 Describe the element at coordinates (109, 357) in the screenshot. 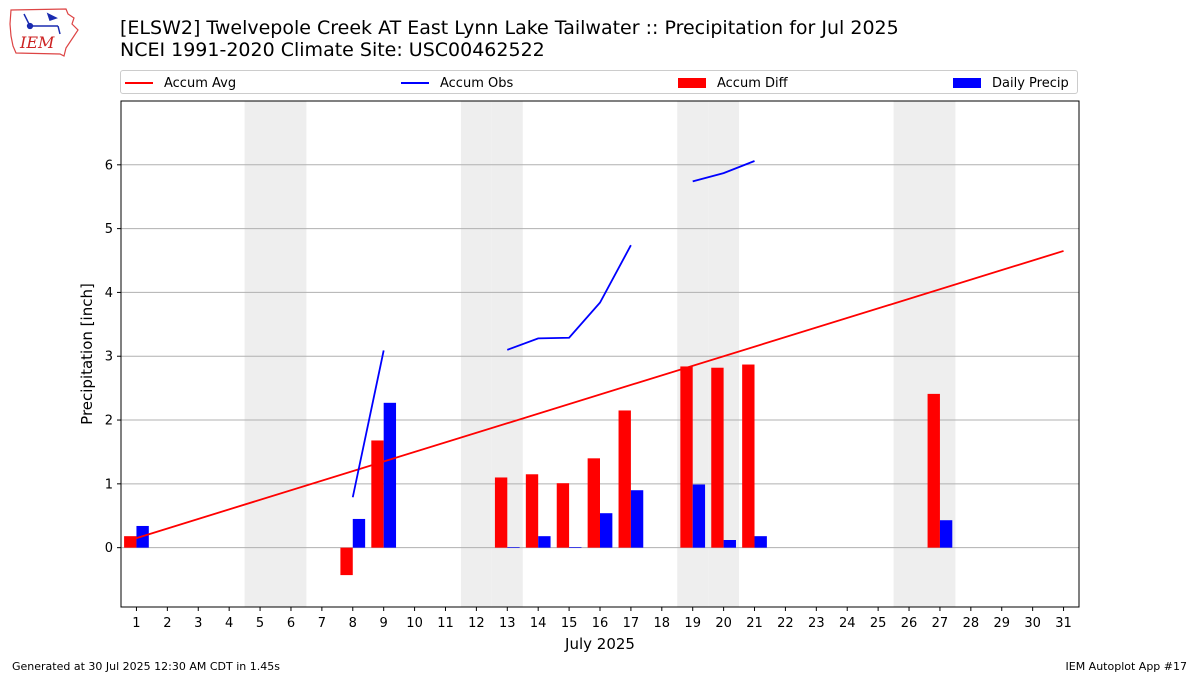

I see `ytick-label-3: 3` at that location.